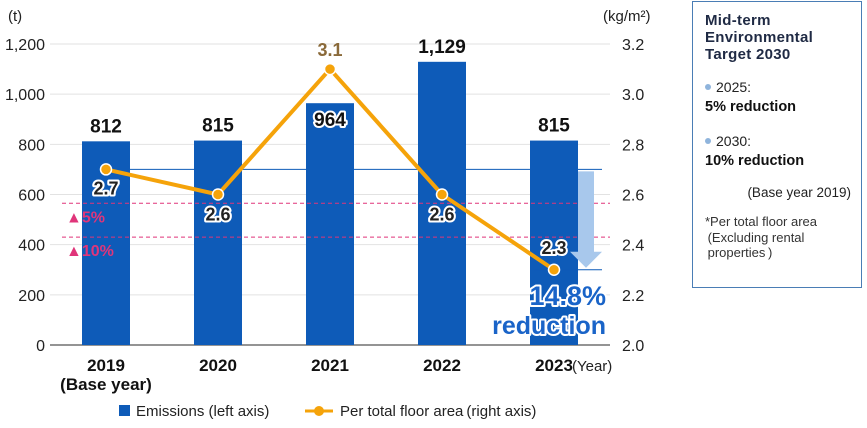  I want to click on bar-value-label-halo: 964, so click(330, 120).